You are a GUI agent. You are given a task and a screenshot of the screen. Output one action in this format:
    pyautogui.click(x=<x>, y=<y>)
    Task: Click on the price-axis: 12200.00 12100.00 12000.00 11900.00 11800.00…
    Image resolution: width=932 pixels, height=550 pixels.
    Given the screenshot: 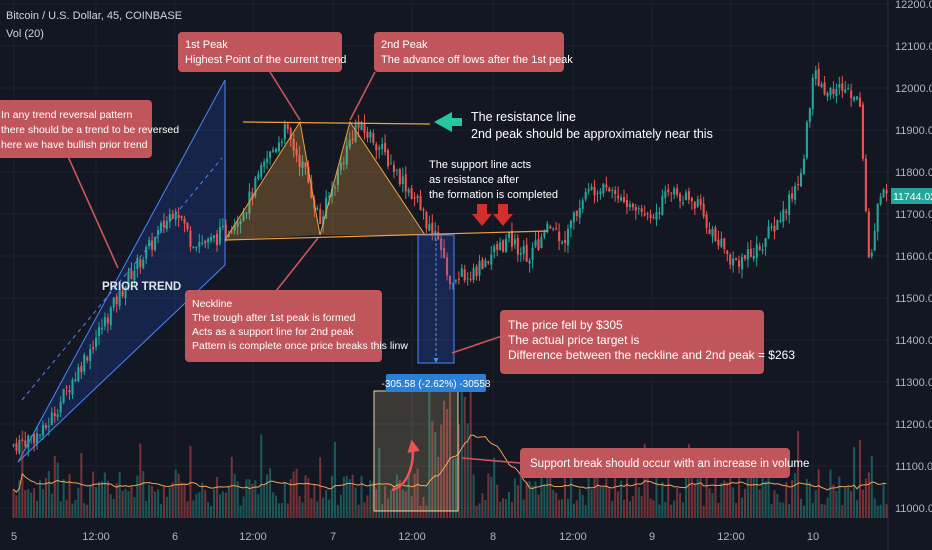 What is the action you would take?
    pyautogui.click(x=913, y=257)
    